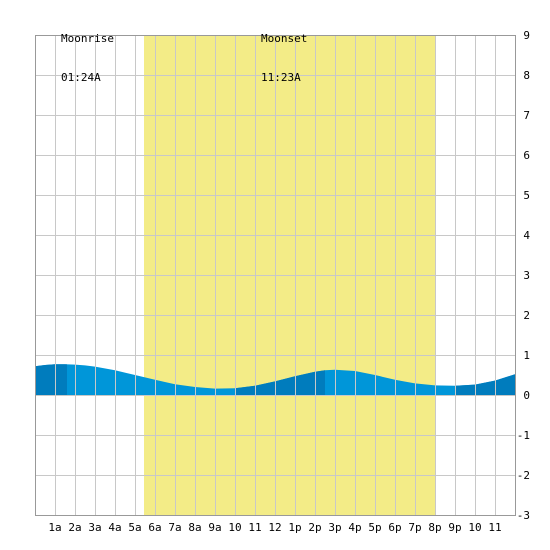 This screenshot has width=550, height=550. What do you see at coordinates (174, 527) in the screenshot?
I see `x-tick-label: 7a` at bounding box center [174, 527].